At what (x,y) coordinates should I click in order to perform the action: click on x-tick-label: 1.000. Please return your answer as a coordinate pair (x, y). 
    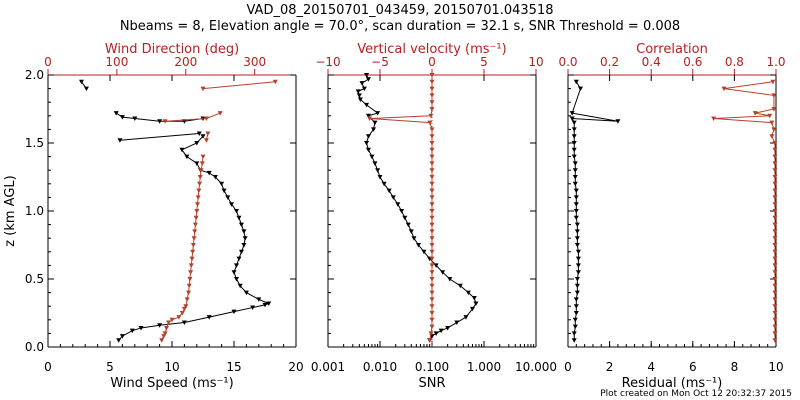
    Looking at the image, I should click on (484, 367).